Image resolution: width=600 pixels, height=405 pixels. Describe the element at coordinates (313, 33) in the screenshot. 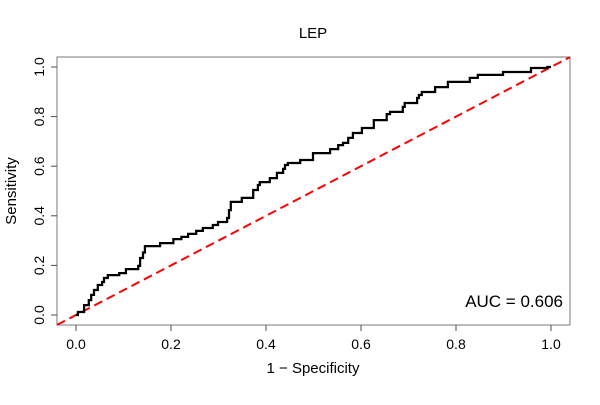

I see `plot-title: LEP` at that location.